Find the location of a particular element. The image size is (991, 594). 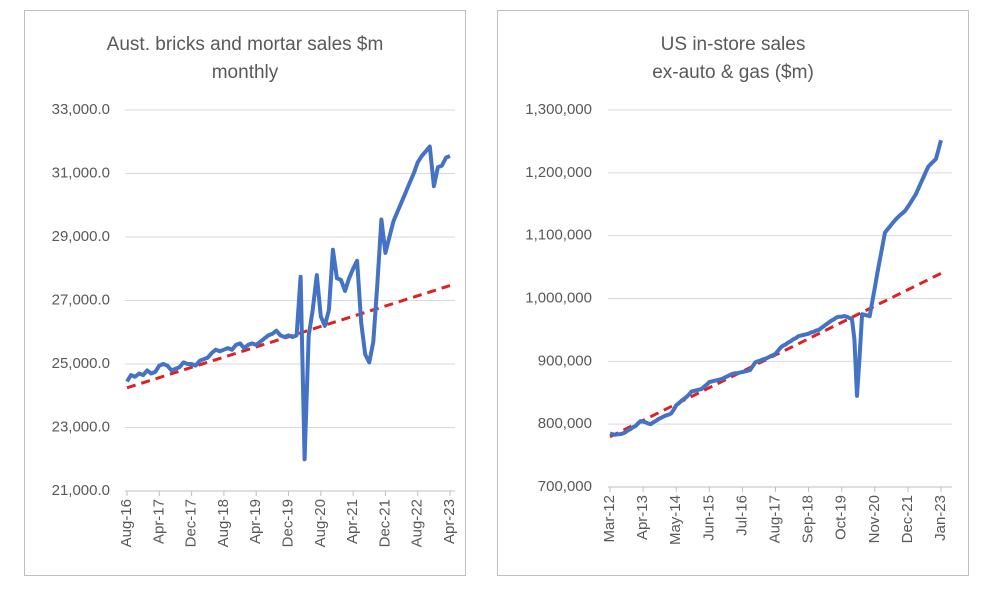

y-tick-label: 21,000.0 is located at coordinates (81, 490).